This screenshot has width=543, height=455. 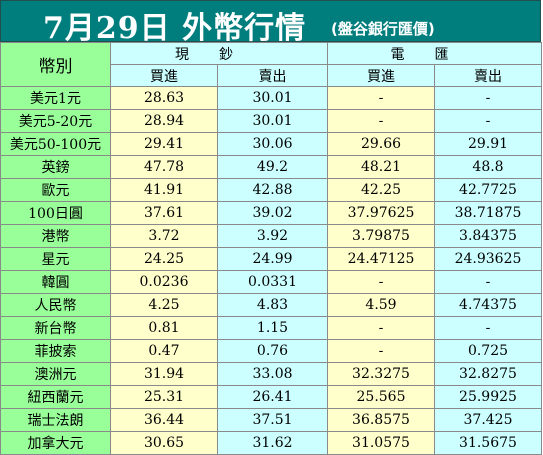 I want to click on wire-sell-rate: 42.7725, so click(x=488, y=190).